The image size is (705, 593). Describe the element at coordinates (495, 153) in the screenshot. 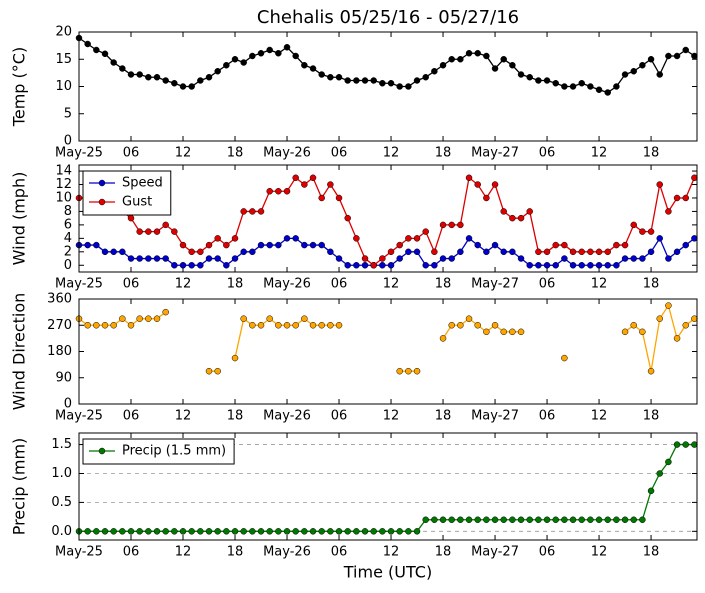

I see `x-tick-label: May-27` at that location.